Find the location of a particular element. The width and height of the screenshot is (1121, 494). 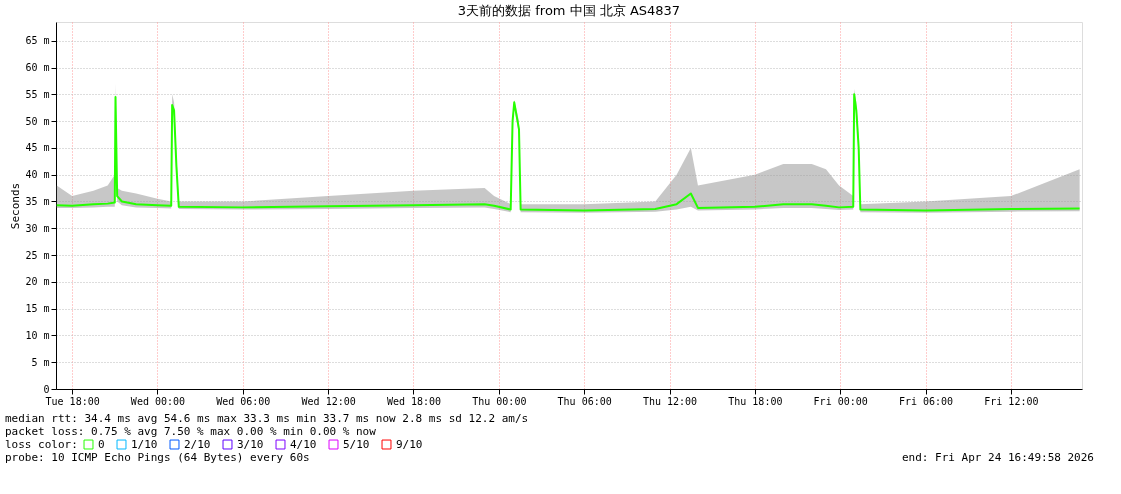

x-tick-label: Wed 06:00 is located at coordinates (243, 401).